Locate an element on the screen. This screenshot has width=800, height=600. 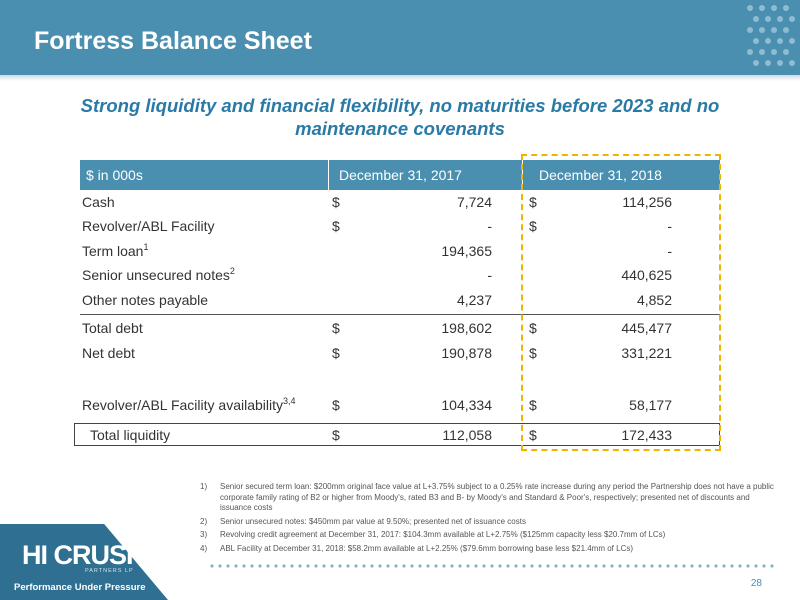
value-2018: 445,477 is located at coordinates (646, 328).